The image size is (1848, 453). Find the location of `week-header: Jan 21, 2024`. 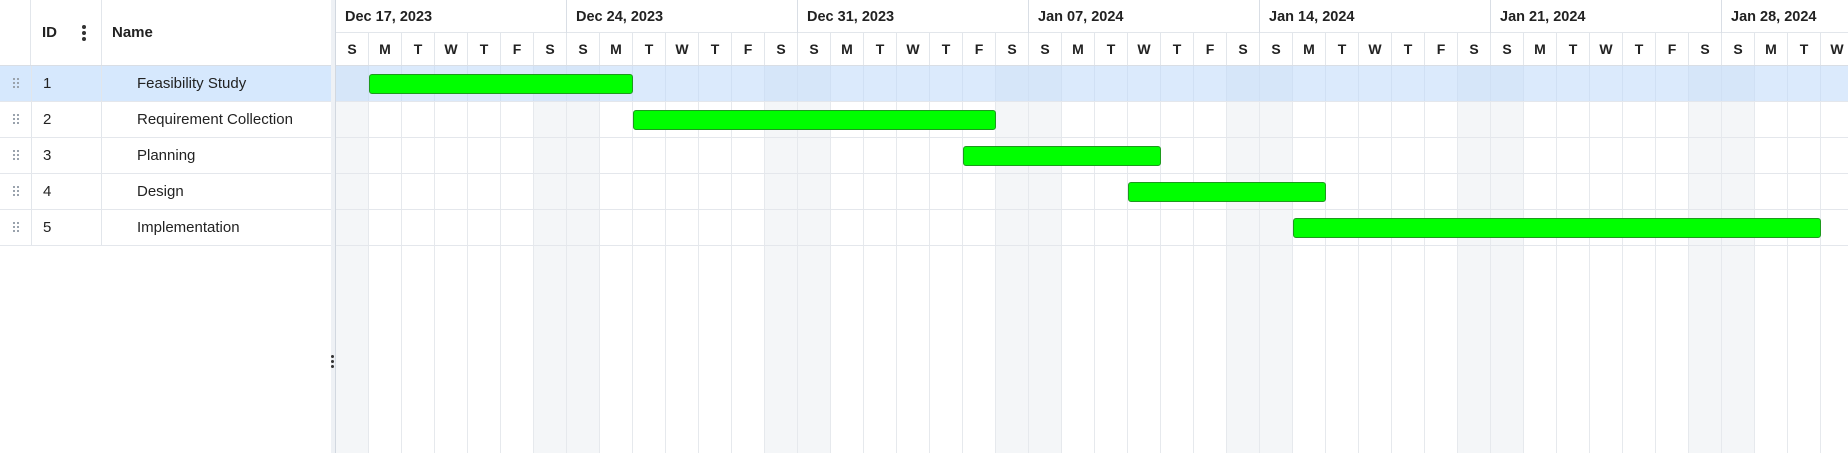

week-header: Jan 21, 2024 is located at coordinates (1606, 16).